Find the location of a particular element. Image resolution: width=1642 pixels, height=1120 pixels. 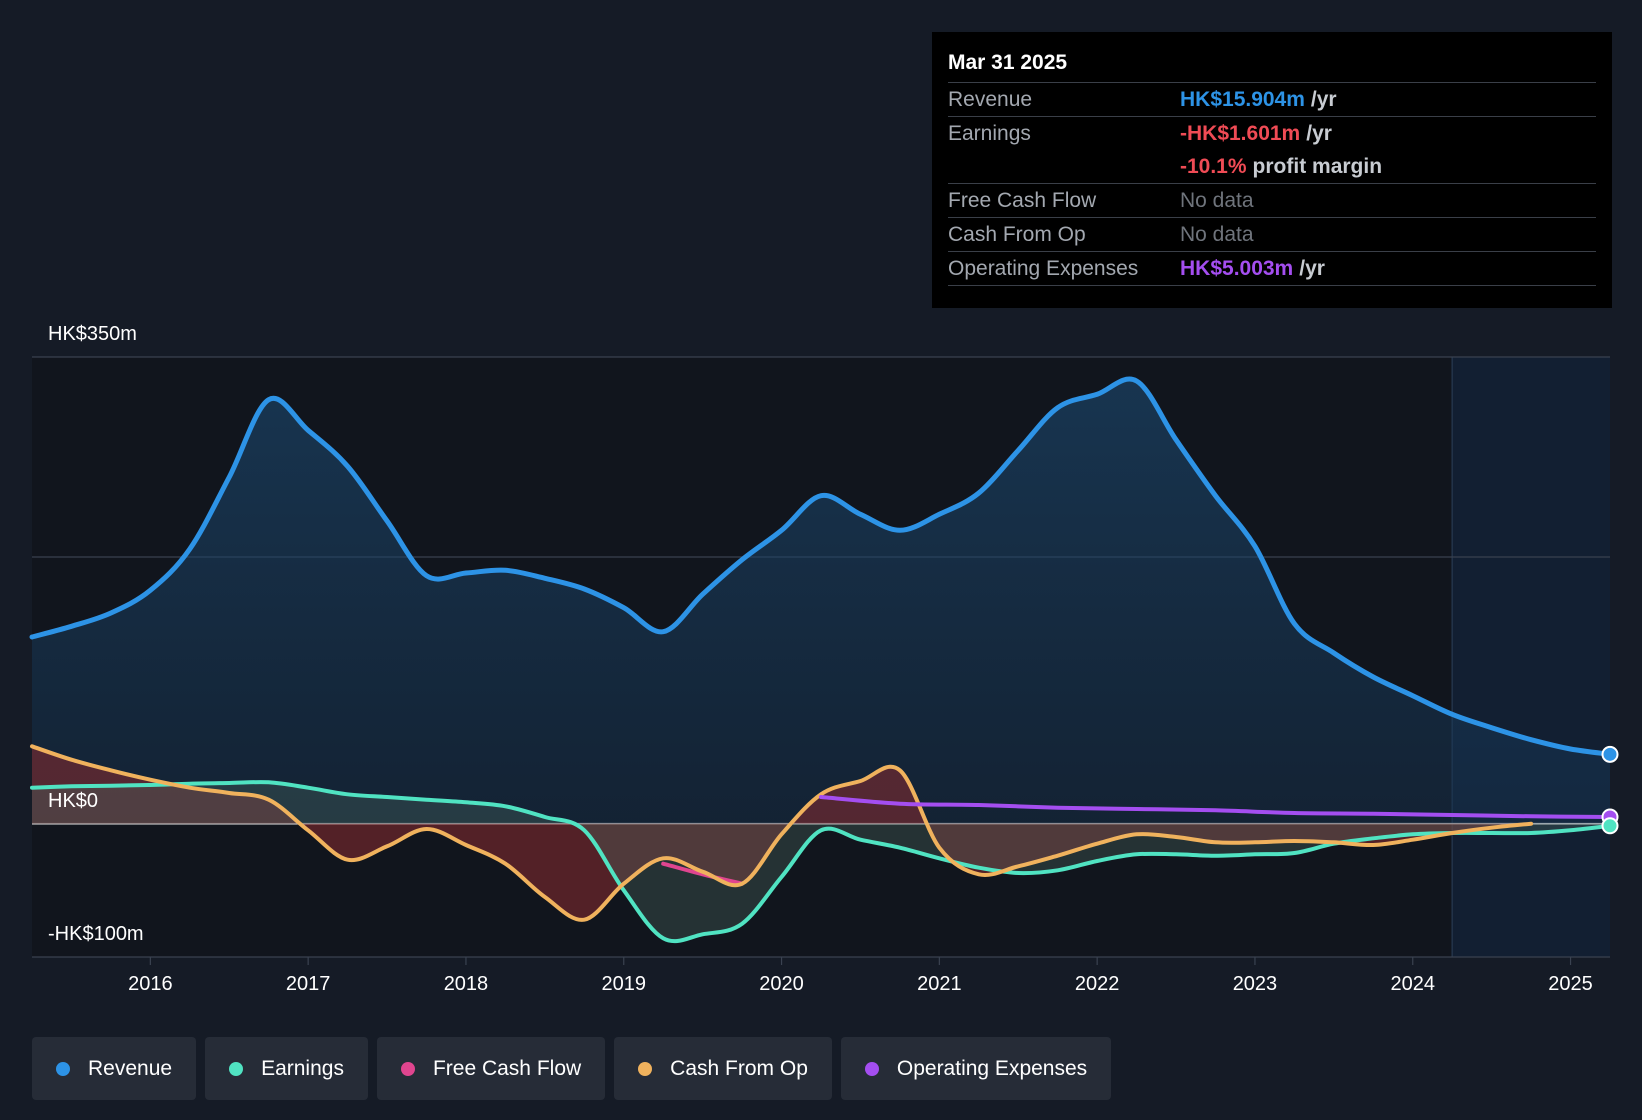

tooltip-row-earnings: Earnings -HK$1.601m /yr is located at coordinates (1272, 133).